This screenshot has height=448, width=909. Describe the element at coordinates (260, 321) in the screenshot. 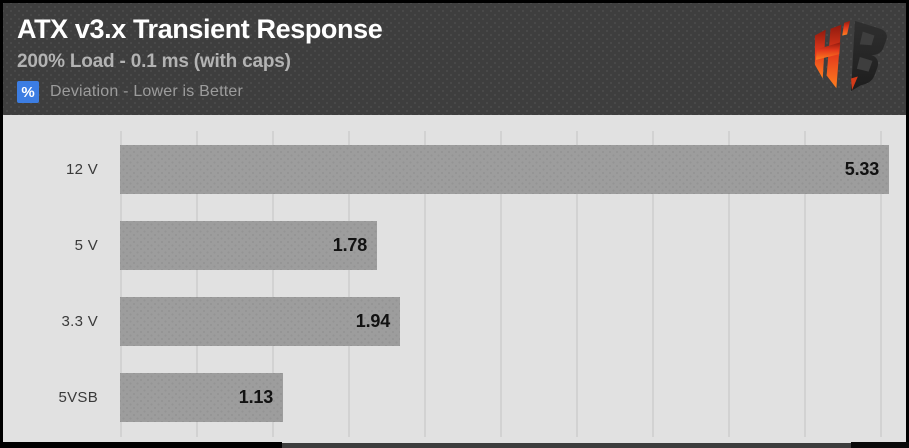

I see `data-bar: 1.94` at that location.